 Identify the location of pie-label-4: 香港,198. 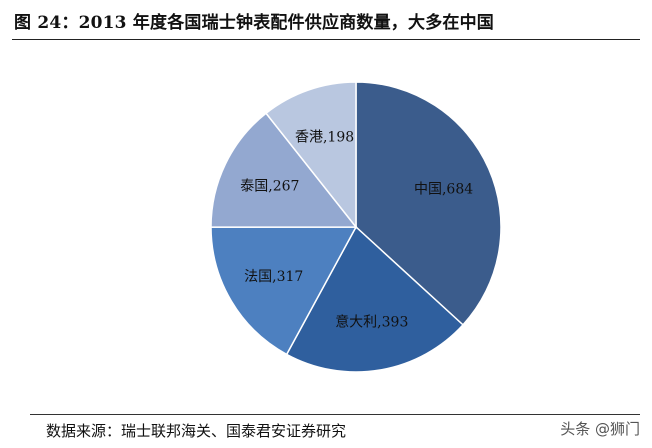
(324, 138).